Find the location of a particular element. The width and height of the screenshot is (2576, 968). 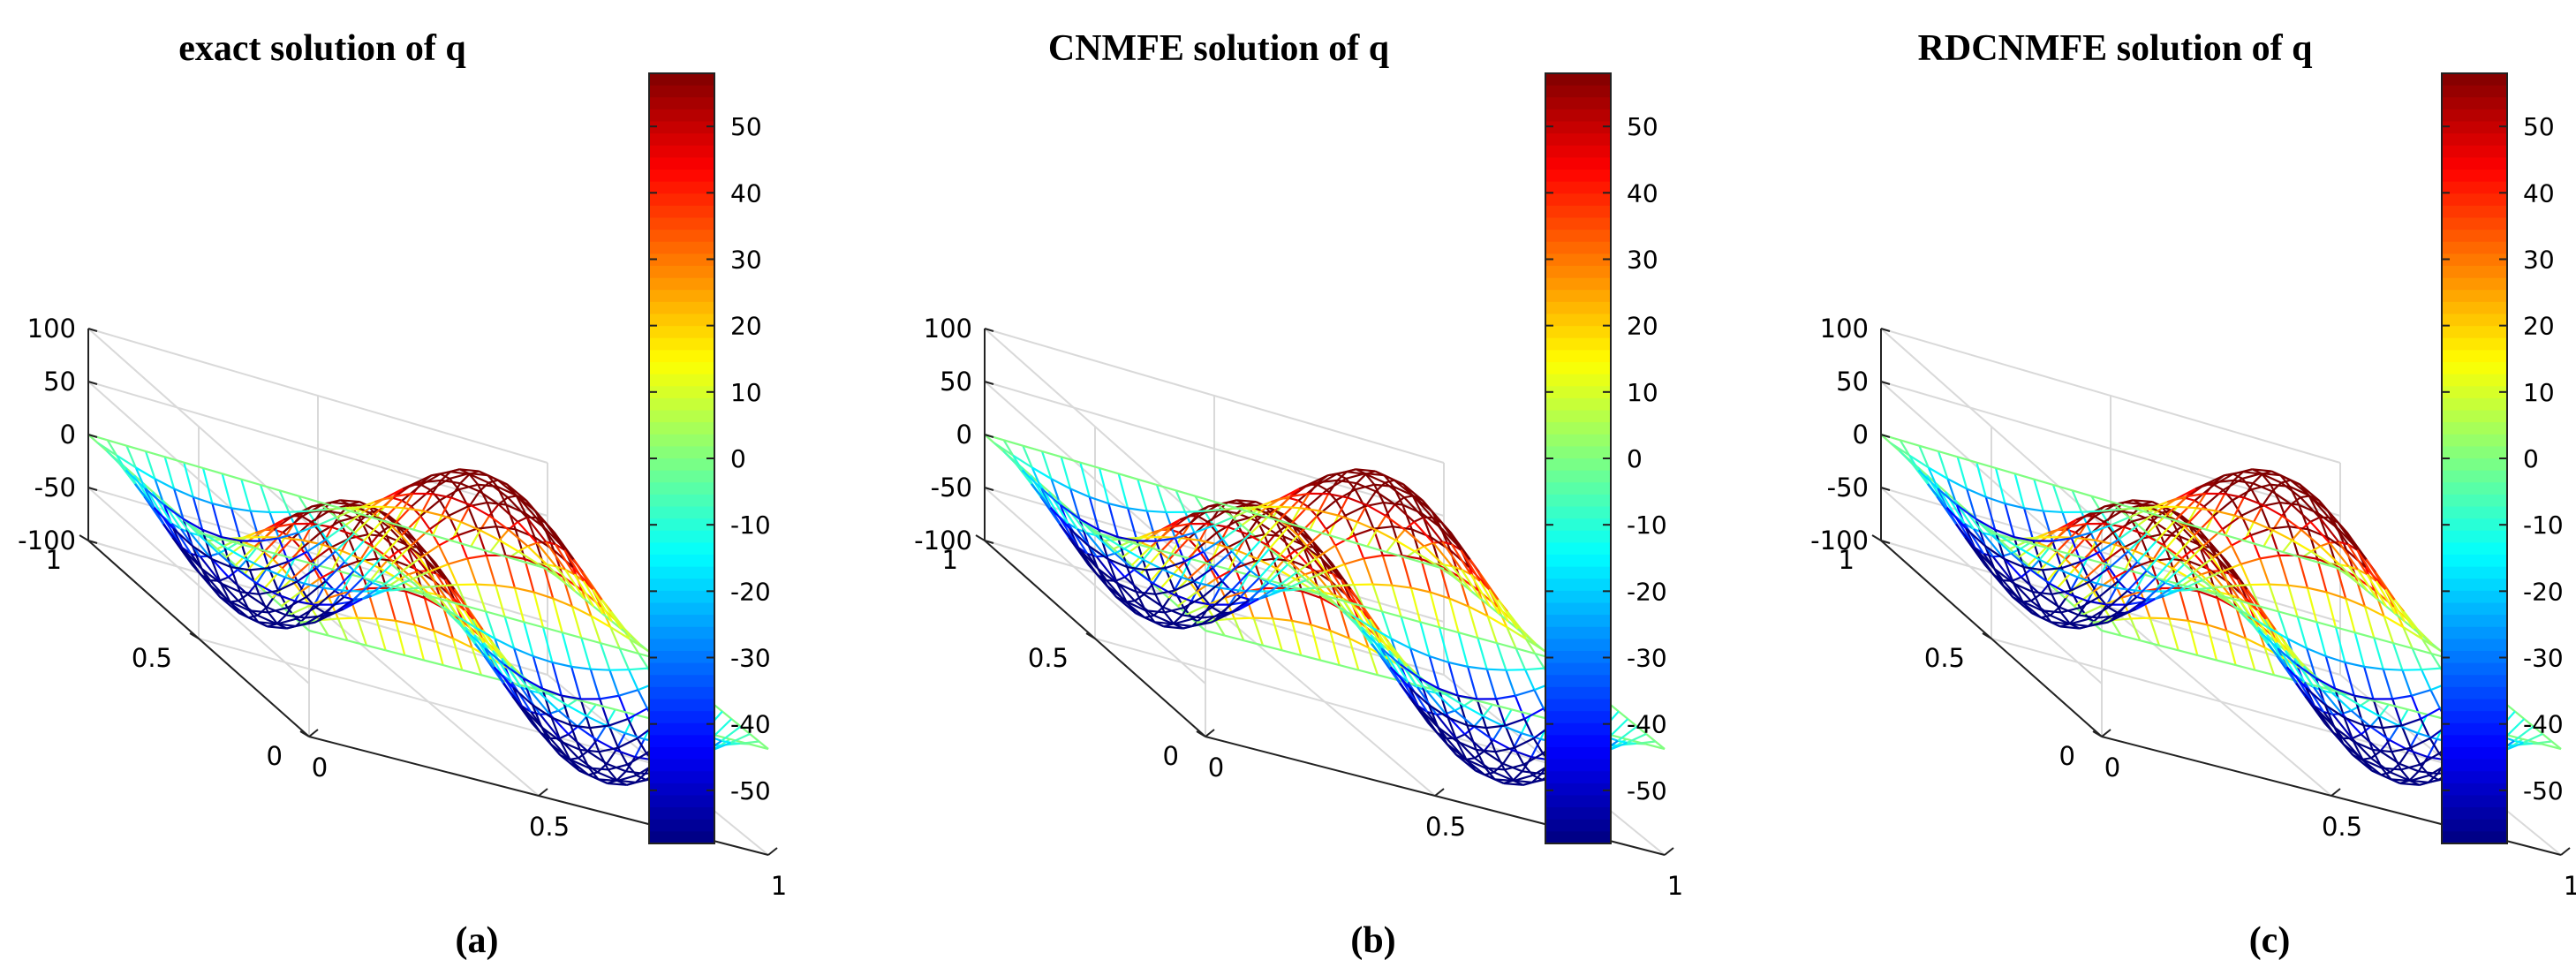

y-tick-label: 0.5 is located at coordinates (152, 658).